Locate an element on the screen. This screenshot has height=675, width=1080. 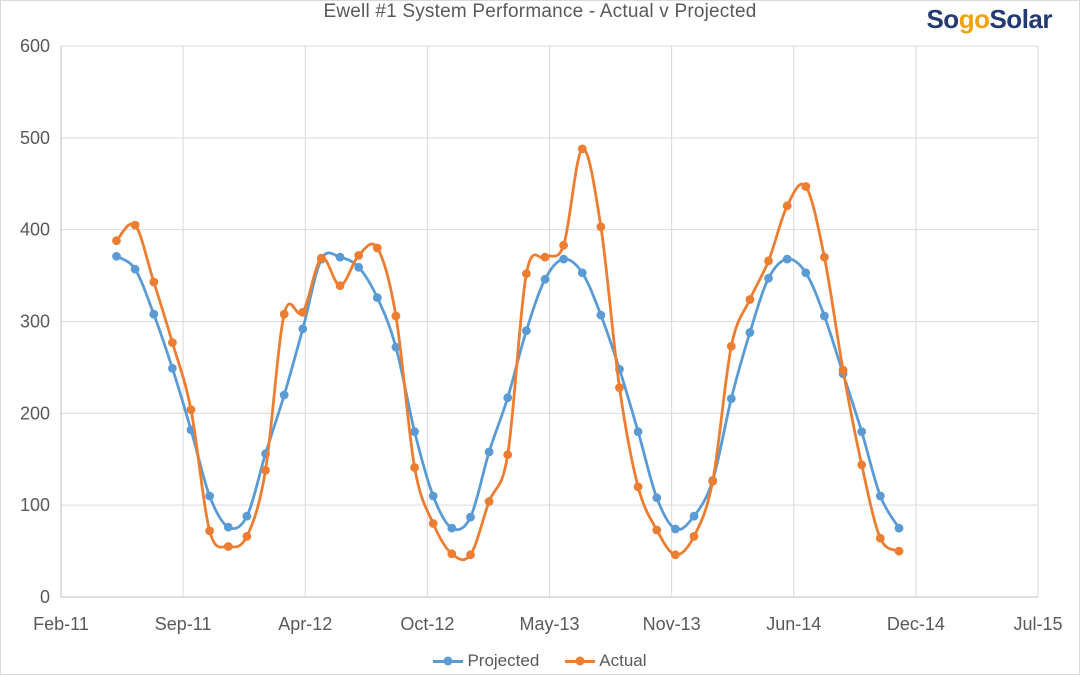
chart-legend: Projected Actual is located at coordinates (540, 661).